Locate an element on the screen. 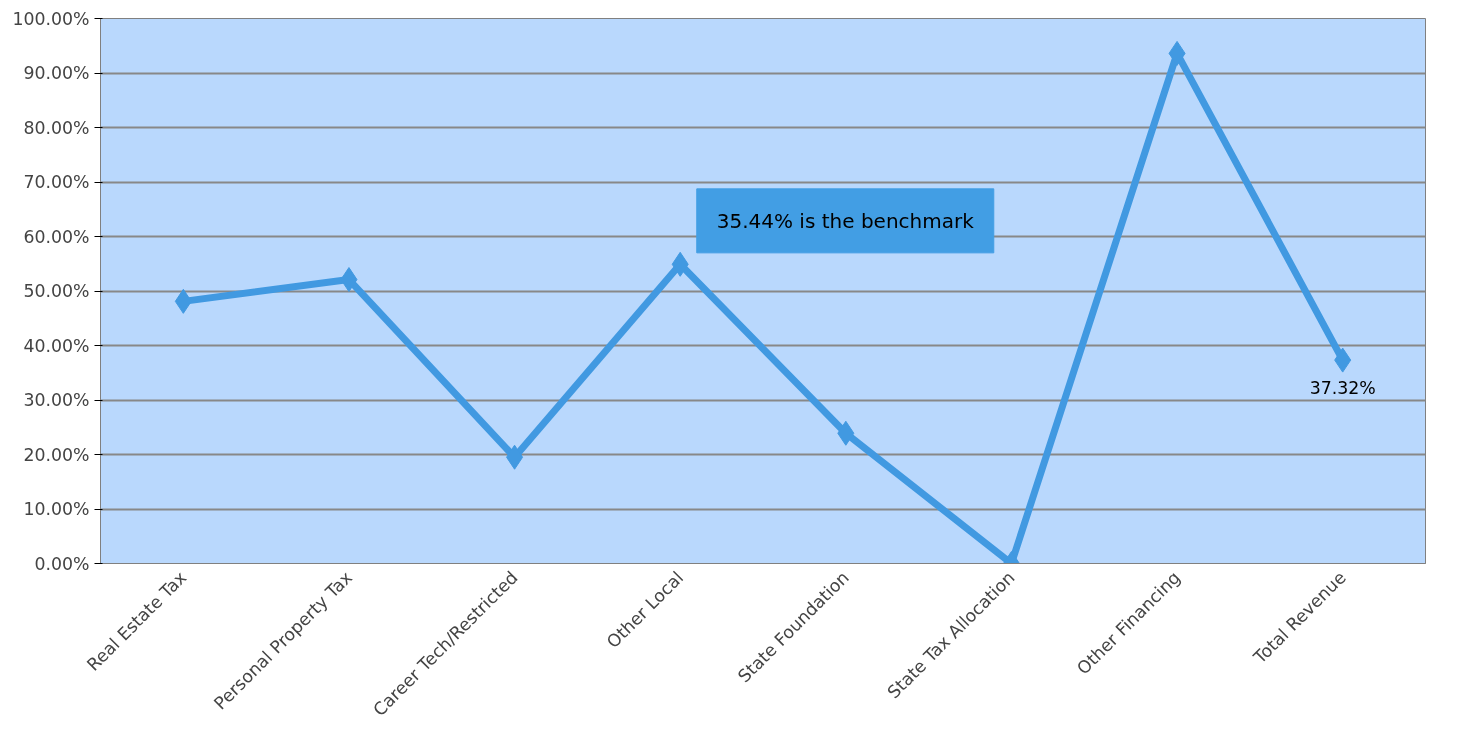 This screenshot has height=744, width=1469. y-tick-label: 60.00% is located at coordinates (56, 236).